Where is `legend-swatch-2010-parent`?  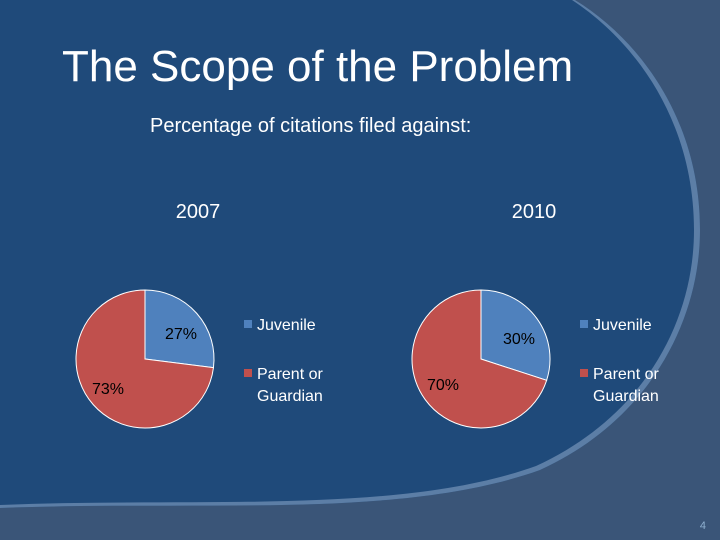
legend-swatch-2010-parent is located at coordinates (584, 373).